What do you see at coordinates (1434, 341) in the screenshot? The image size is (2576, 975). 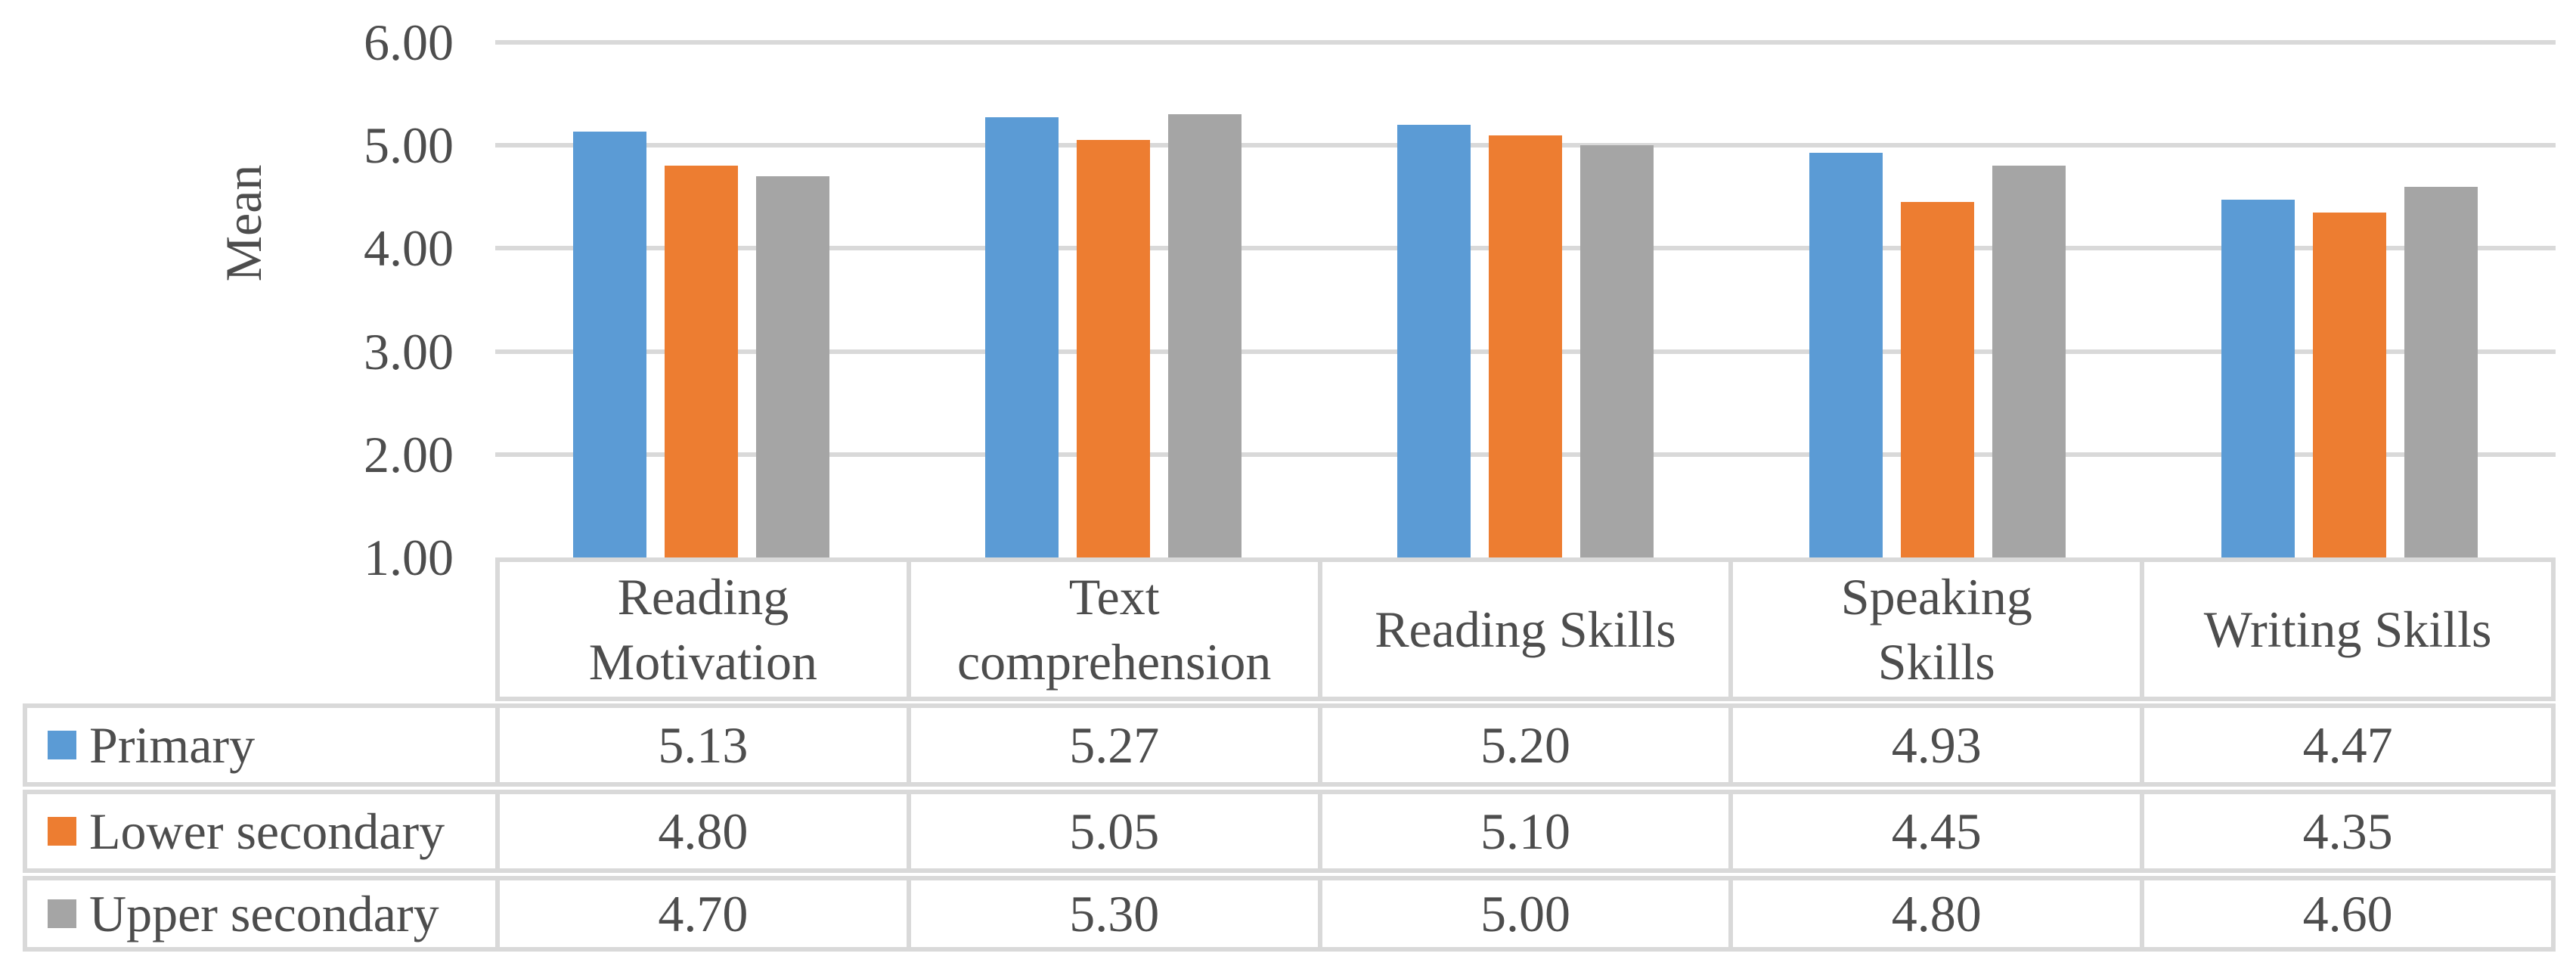 I see `bar-primary-reading-skills` at bounding box center [1434, 341].